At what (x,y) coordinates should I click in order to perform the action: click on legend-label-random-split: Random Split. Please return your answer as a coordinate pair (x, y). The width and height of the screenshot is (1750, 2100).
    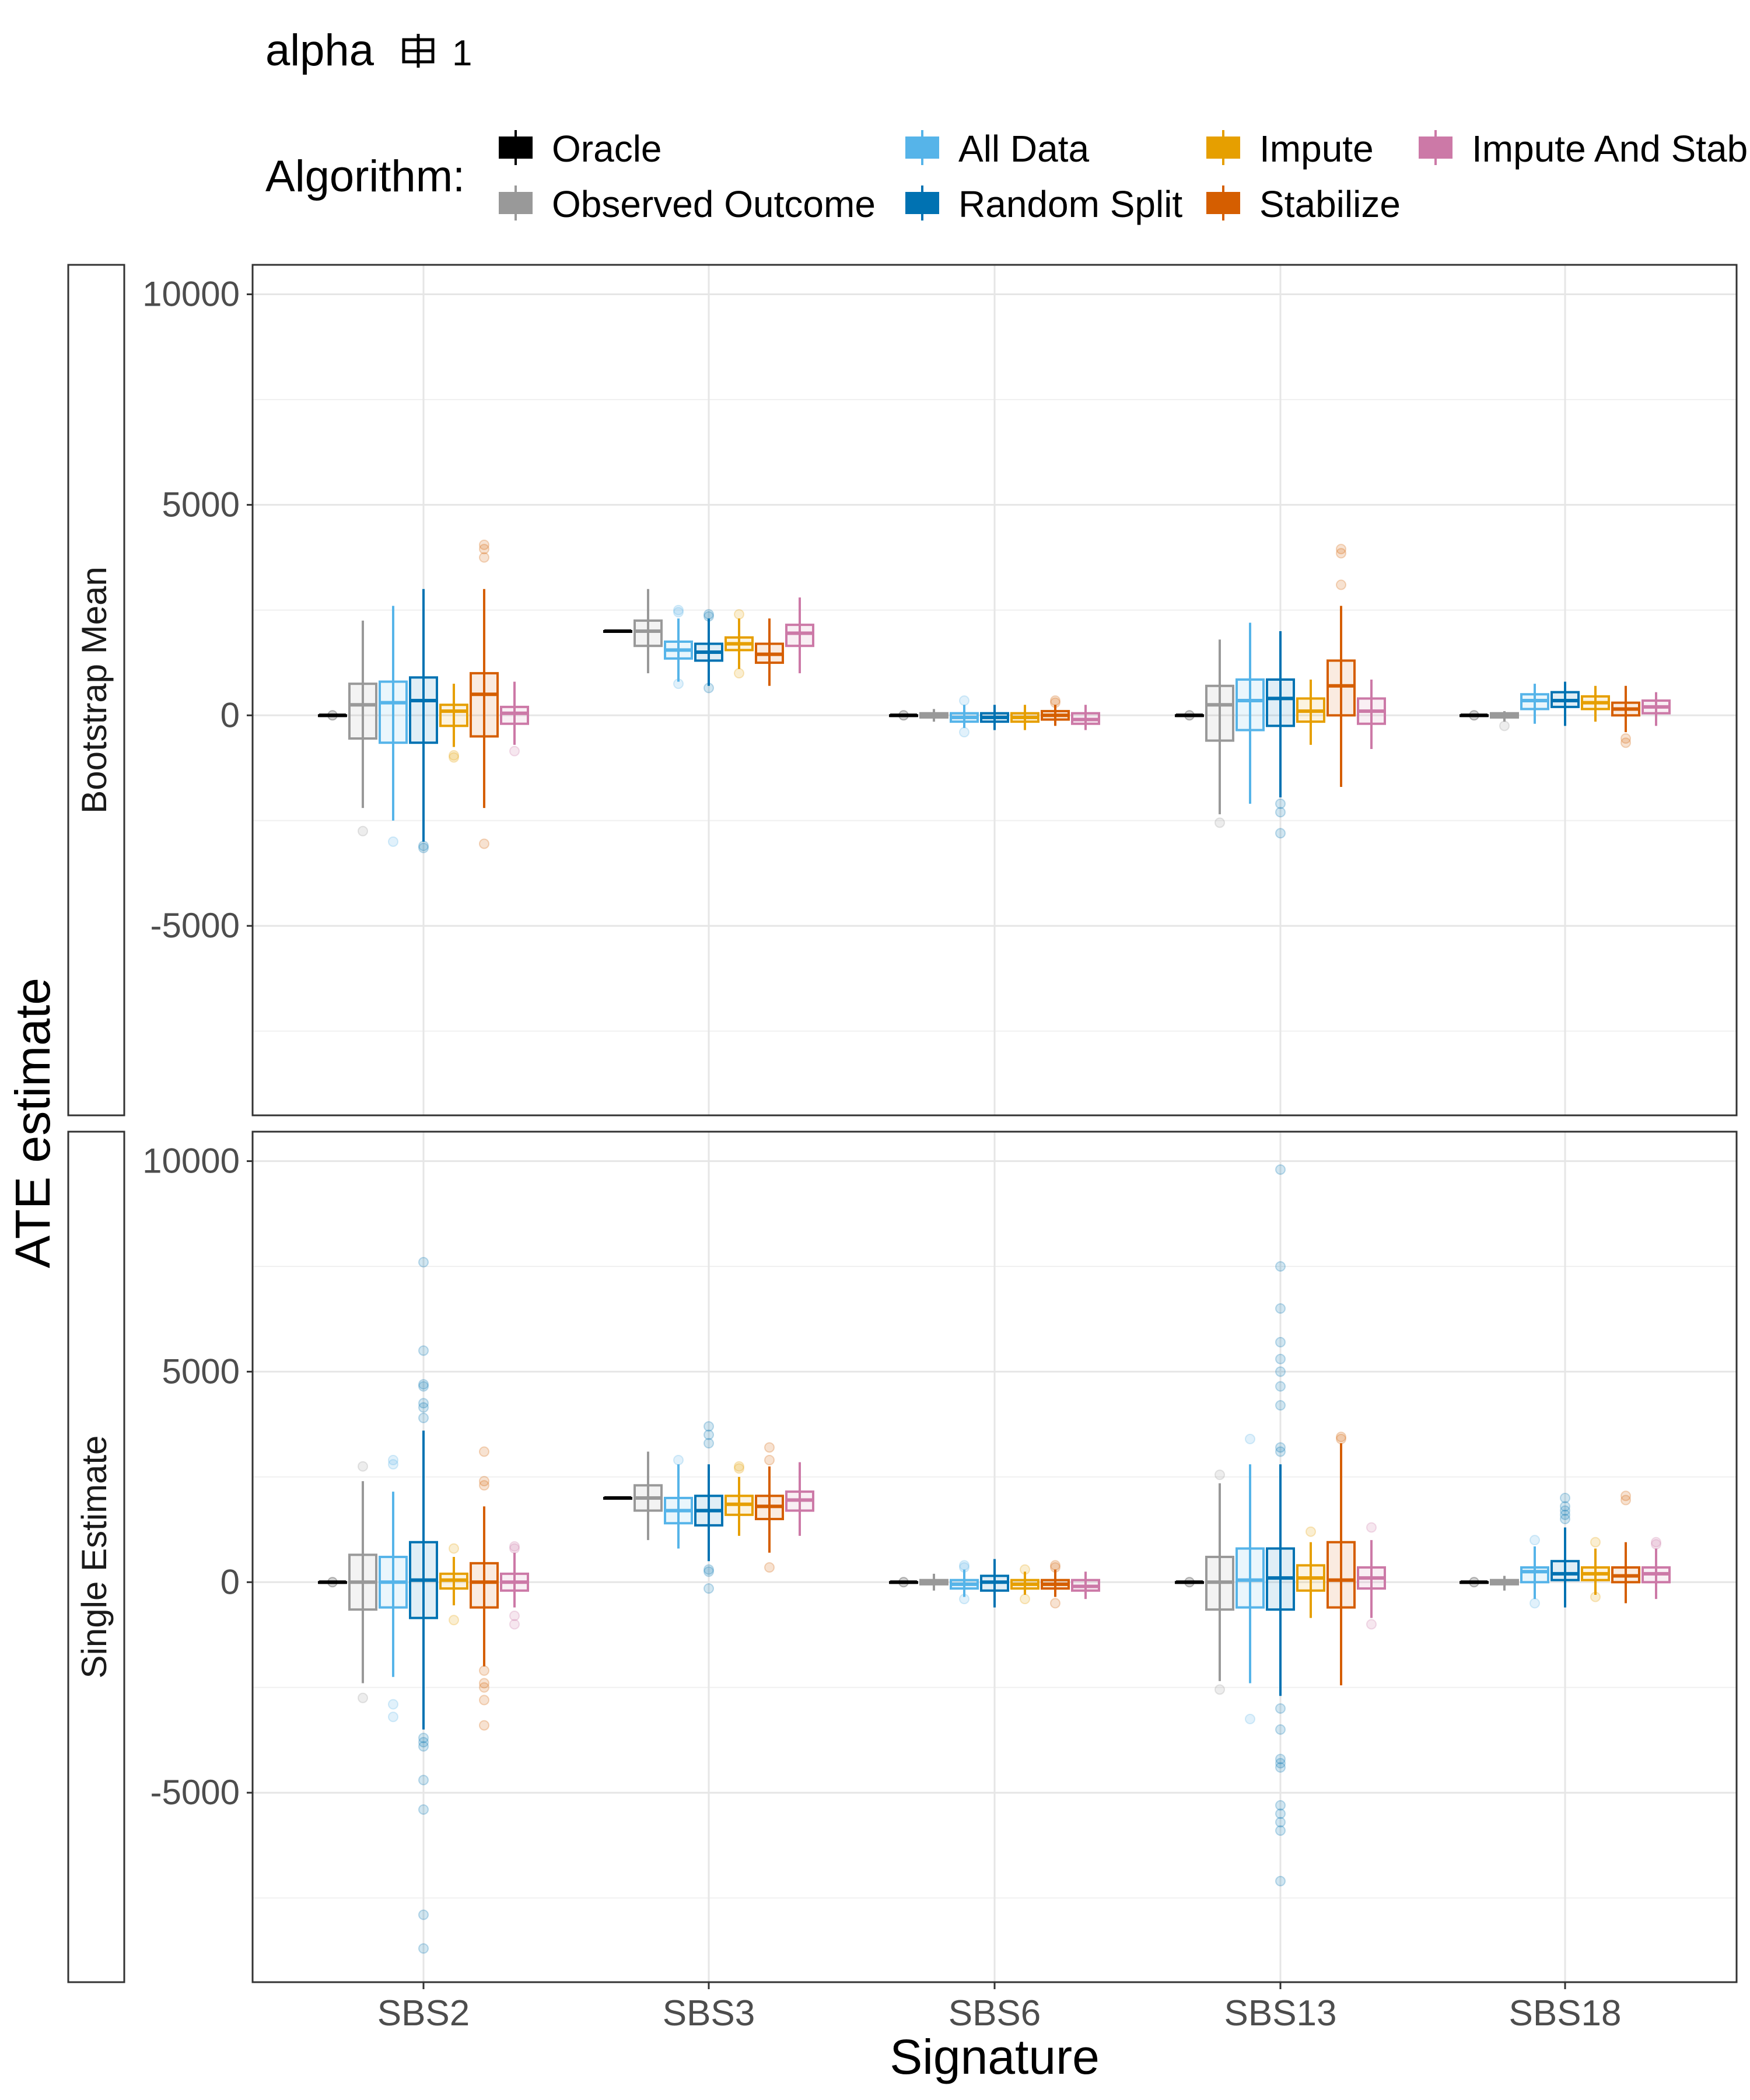
    Looking at the image, I should click on (1070, 204).